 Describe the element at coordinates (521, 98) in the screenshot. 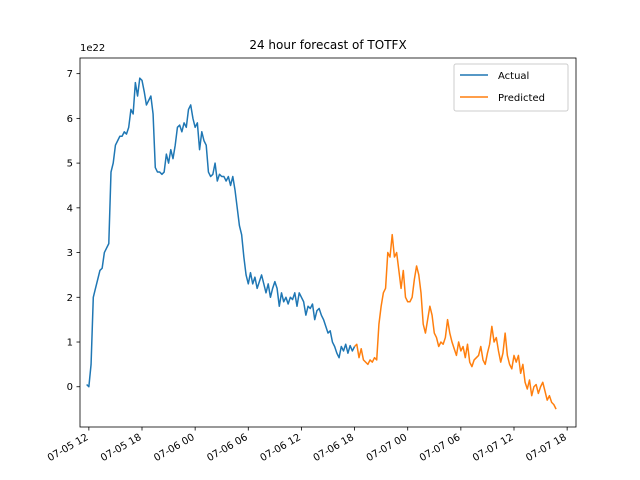

I see `legend-predicted-label: Predicted` at that location.